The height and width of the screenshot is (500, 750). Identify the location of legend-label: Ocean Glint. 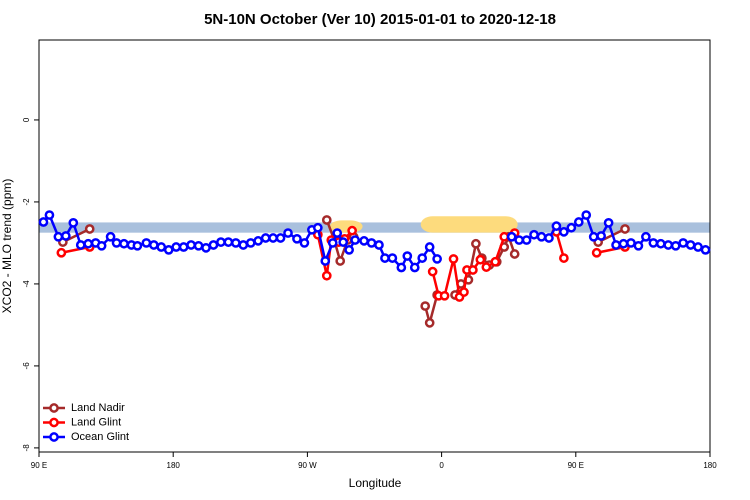
(100, 437).